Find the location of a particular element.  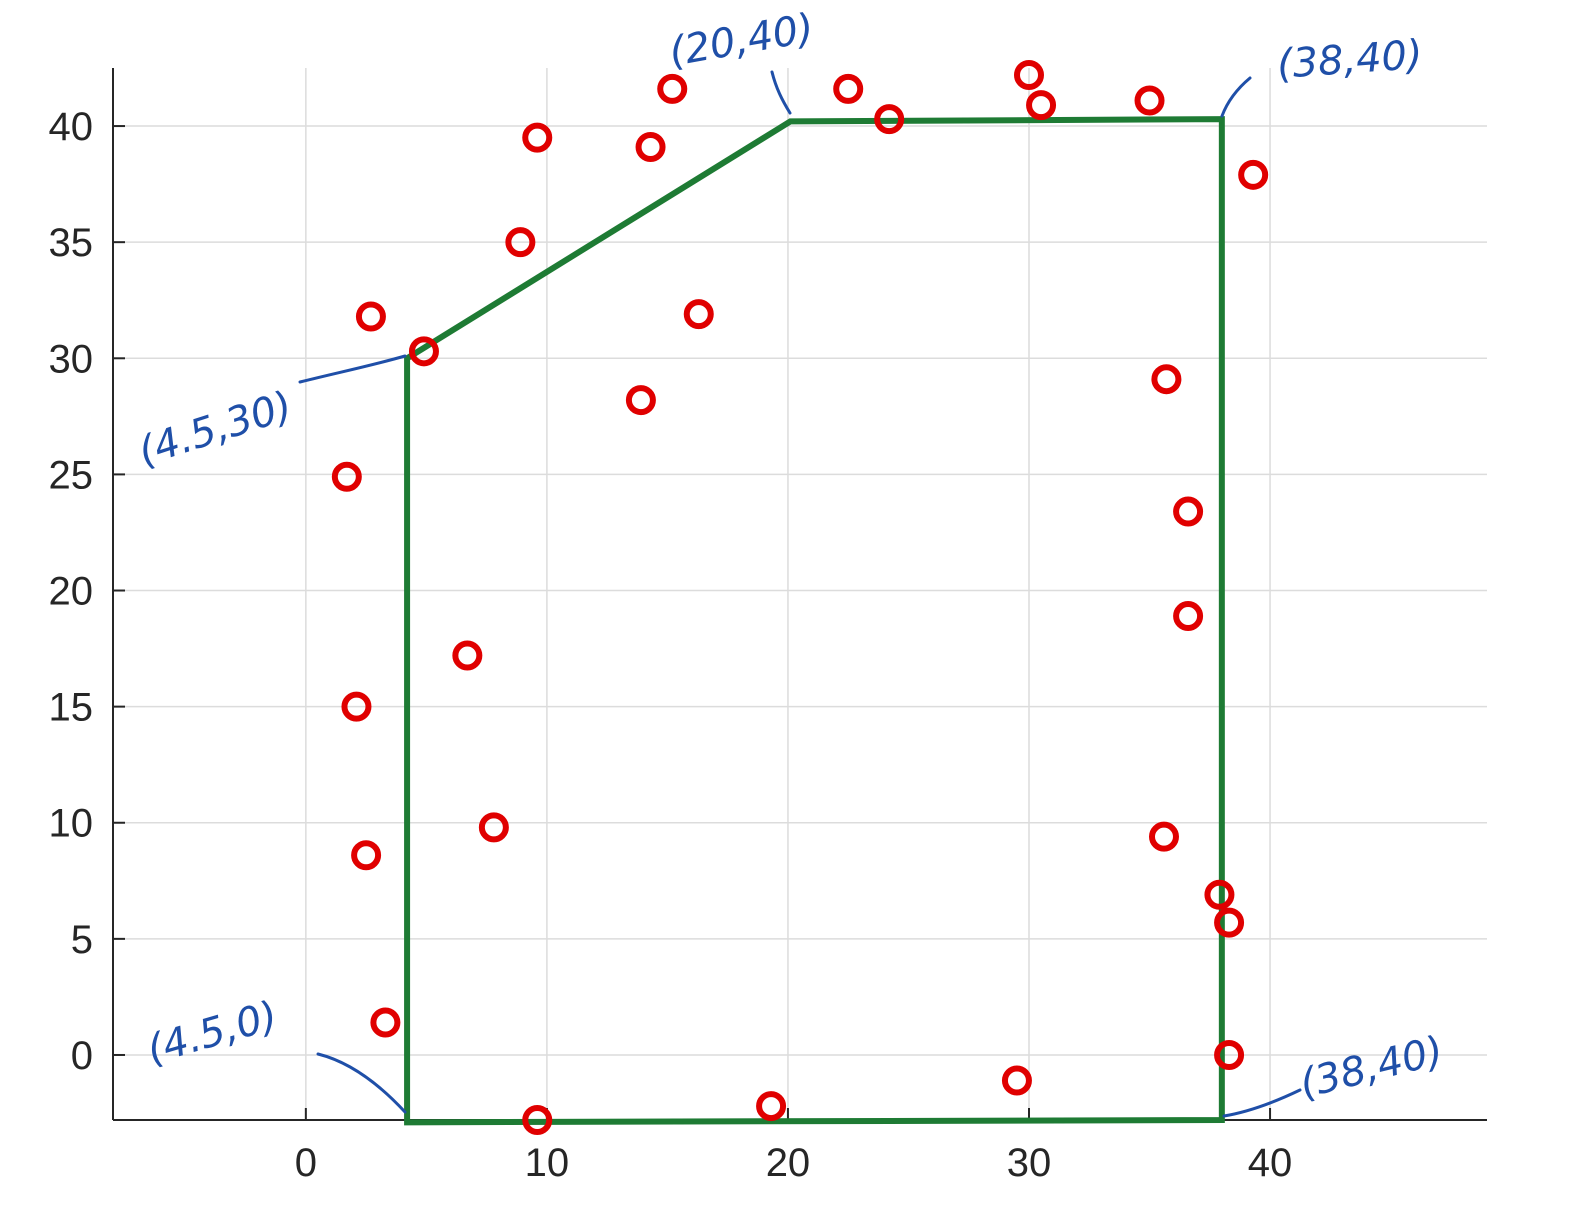

y-tick-label: 10 is located at coordinates (71, 824).